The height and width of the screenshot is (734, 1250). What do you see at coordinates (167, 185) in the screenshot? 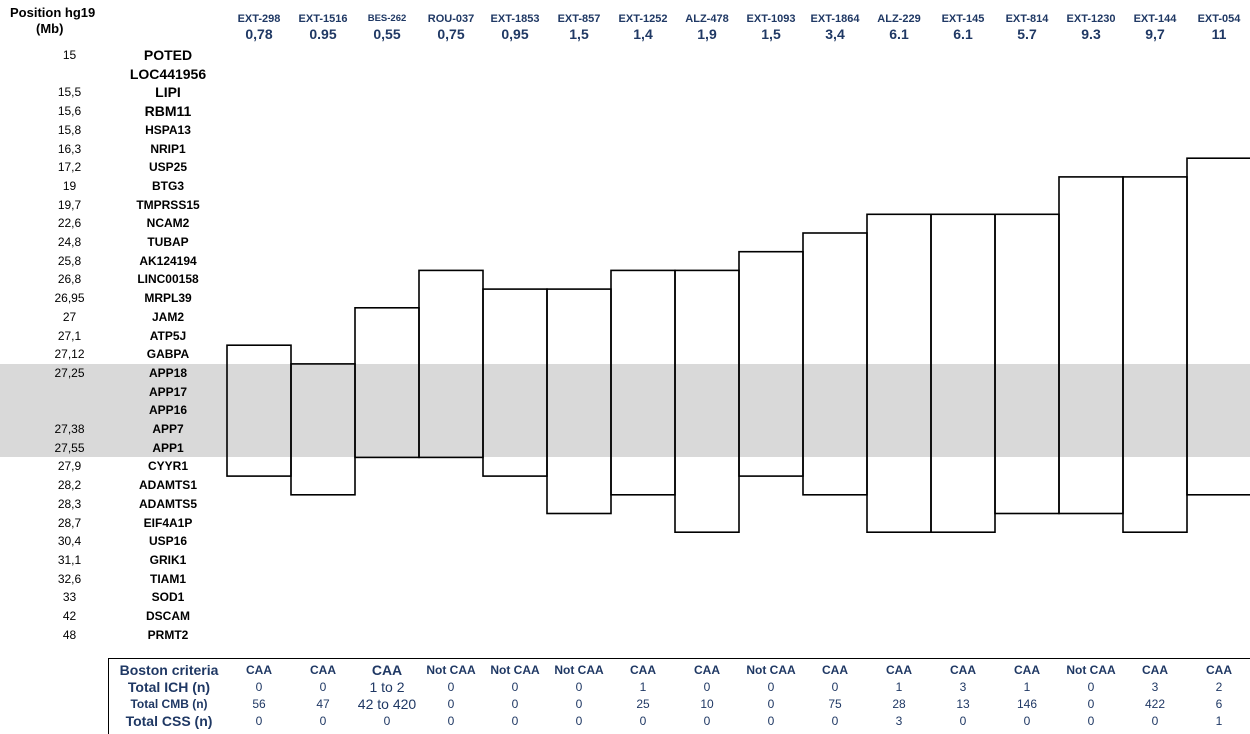
I see `gene-label: BTG3` at bounding box center [167, 185].